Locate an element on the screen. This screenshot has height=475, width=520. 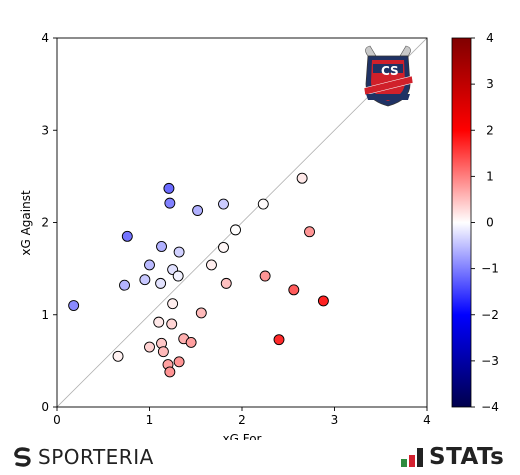
colorbar-axis: −4 −3 −2 −1 0 1 2 3 4 is located at coordinates (485, 222).